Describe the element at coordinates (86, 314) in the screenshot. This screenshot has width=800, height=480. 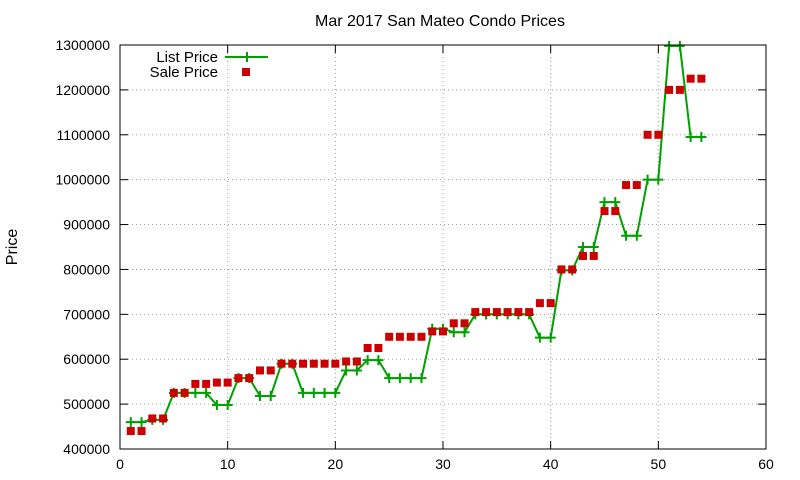
I see `y-tick-label: 700000` at that location.